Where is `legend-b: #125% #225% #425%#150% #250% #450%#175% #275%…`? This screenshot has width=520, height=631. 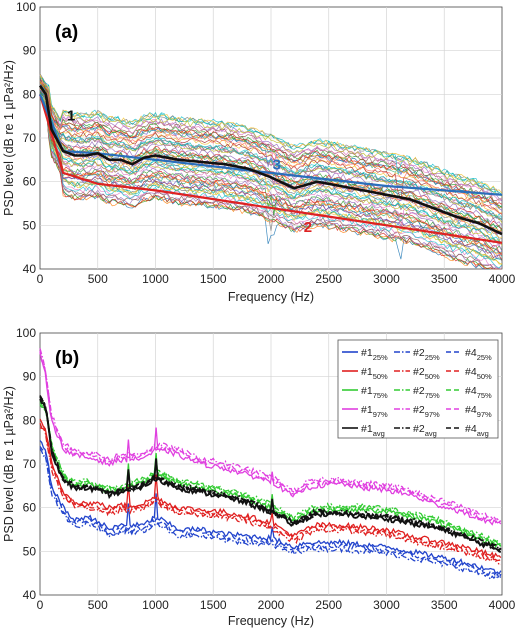 legend-b: #125% #225% #425%#150% #250% #450%#175% #275%… is located at coordinates (418, 389).